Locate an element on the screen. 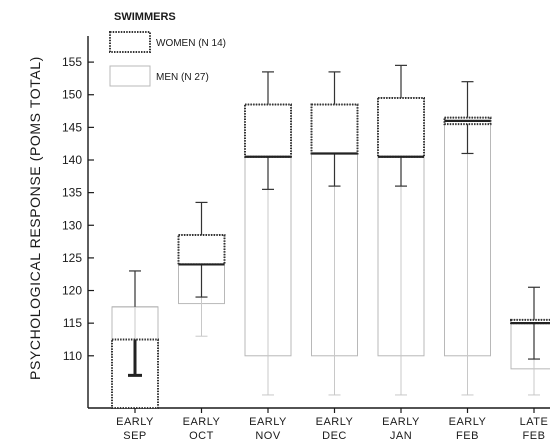 This screenshot has width=550, height=443. x-tick-label: EARLY NOV is located at coordinates (268, 429).